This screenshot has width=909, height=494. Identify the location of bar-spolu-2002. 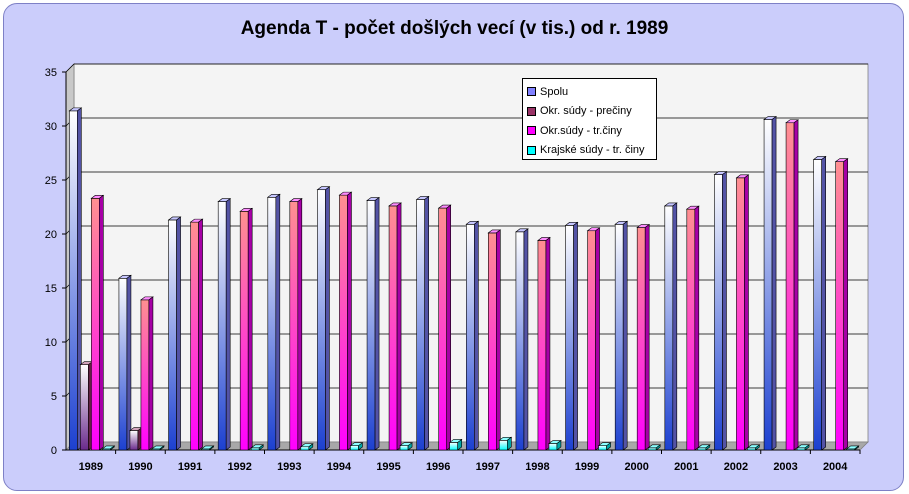
(720, 311).